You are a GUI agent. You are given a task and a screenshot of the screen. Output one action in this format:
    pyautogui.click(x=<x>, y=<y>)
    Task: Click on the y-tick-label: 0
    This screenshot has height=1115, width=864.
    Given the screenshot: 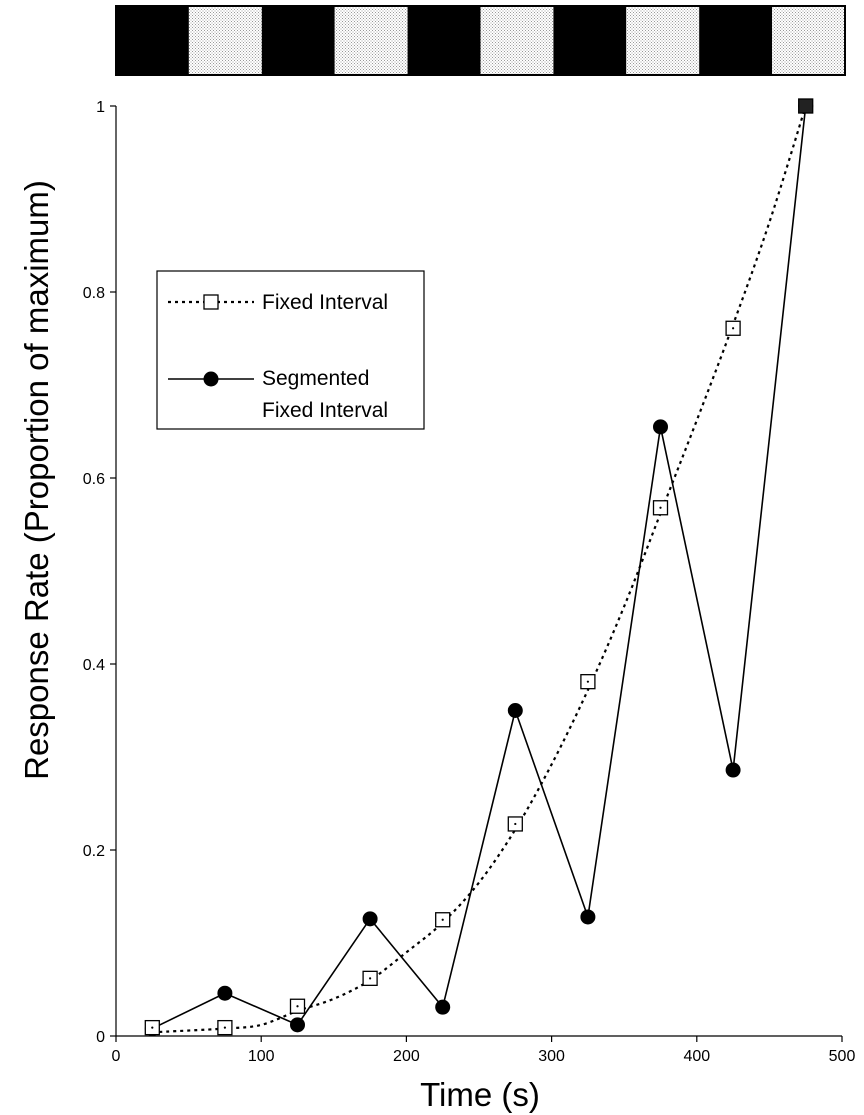 What is the action you would take?
    pyautogui.click(x=100, y=1037)
    